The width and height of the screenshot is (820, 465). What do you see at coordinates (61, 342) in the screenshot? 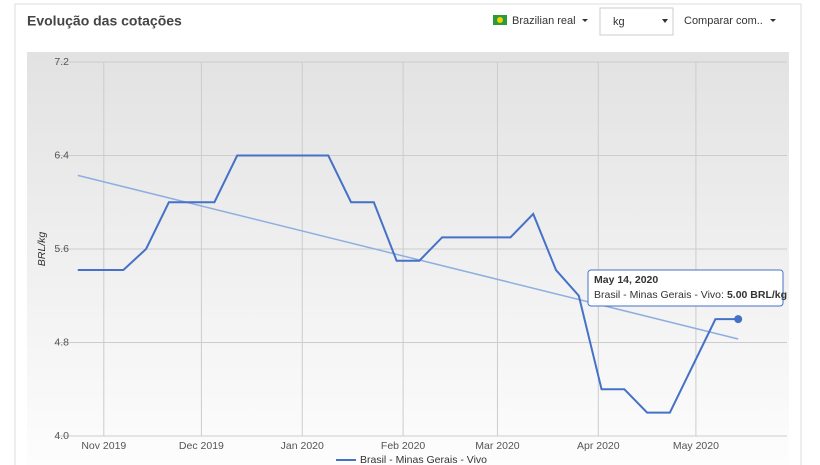
I see `y-tick-label: 4.8` at bounding box center [61, 342].